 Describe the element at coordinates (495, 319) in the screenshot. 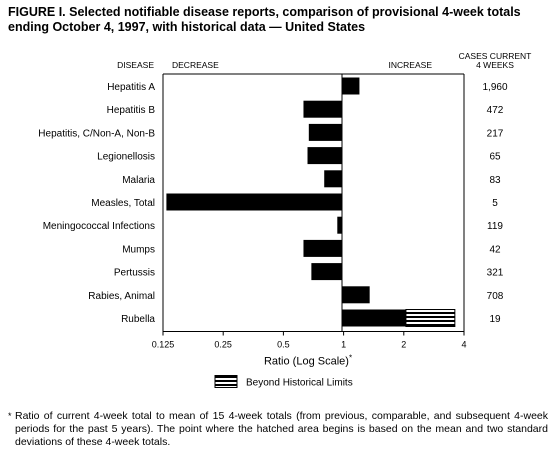

I see `cases-value: 19` at that location.